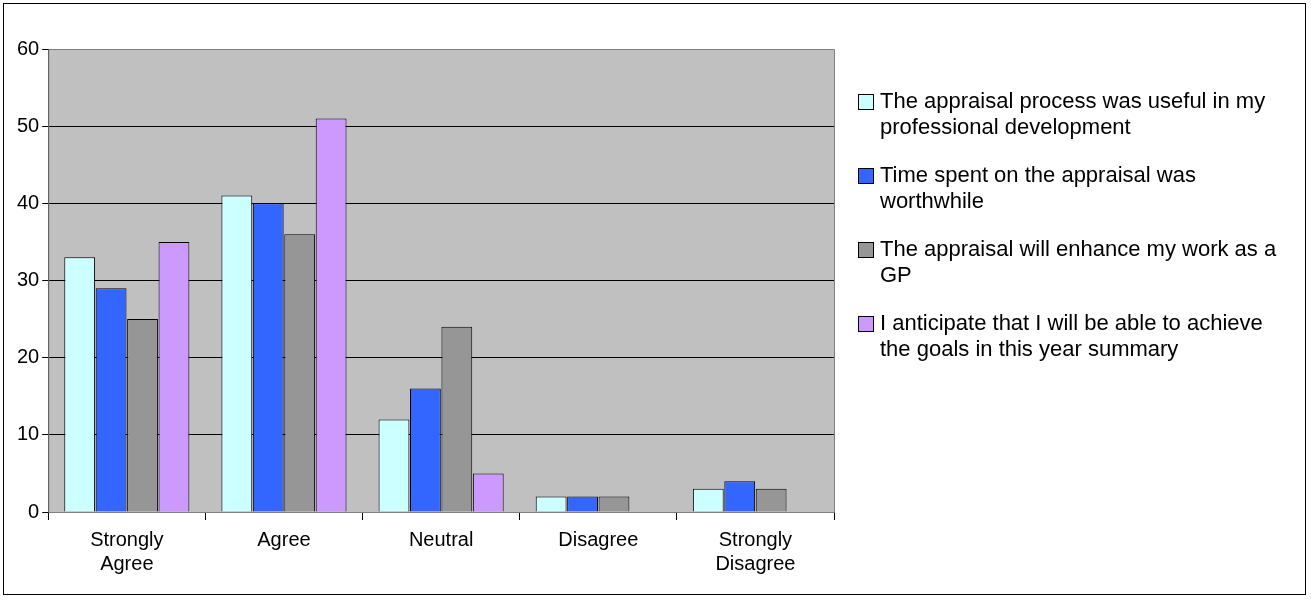 This screenshot has height=600, width=1311. What do you see at coordinates (1072, 336) in the screenshot?
I see `legend-label: I anticipate that I will be able to achieve the goals in this year summary` at bounding box center [1072, 336].